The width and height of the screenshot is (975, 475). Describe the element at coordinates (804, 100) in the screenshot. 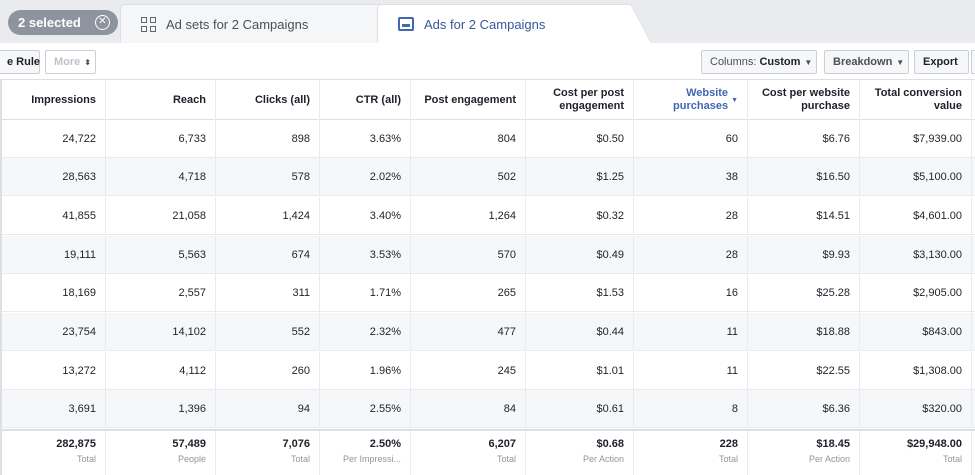

I see `column-header-cost-per-website-purchase: Cost per website purchase` at that location.